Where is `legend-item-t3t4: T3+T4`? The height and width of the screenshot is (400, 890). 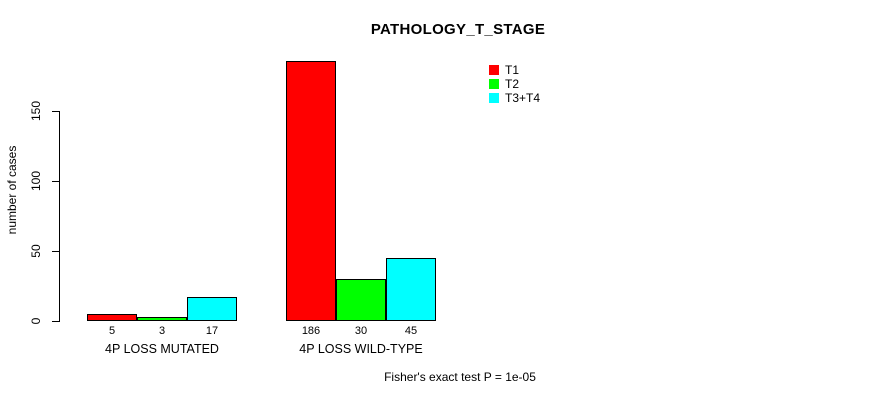
legend-item-t3t4: T3+T4 is located at coordinates (514, 98).